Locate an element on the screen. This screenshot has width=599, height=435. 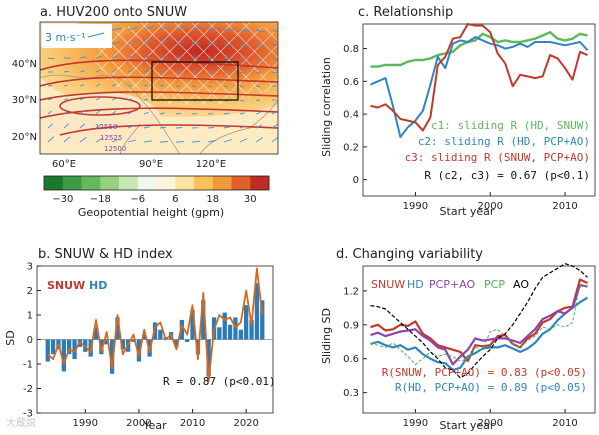
a-xtick-90: 90°E is located at coordinates (151, 164).